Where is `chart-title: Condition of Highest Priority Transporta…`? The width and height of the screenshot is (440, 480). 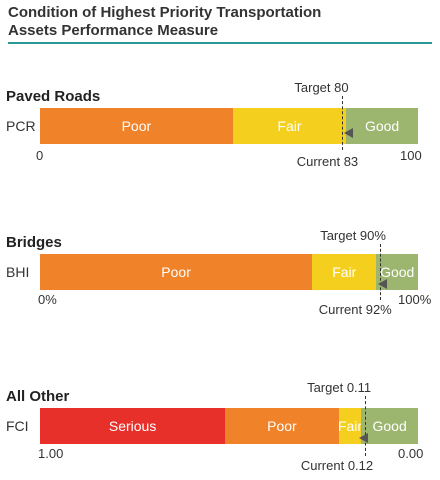
chart-title: Condition of Highest Priority Transporta… is located at coordinates (218, 22).